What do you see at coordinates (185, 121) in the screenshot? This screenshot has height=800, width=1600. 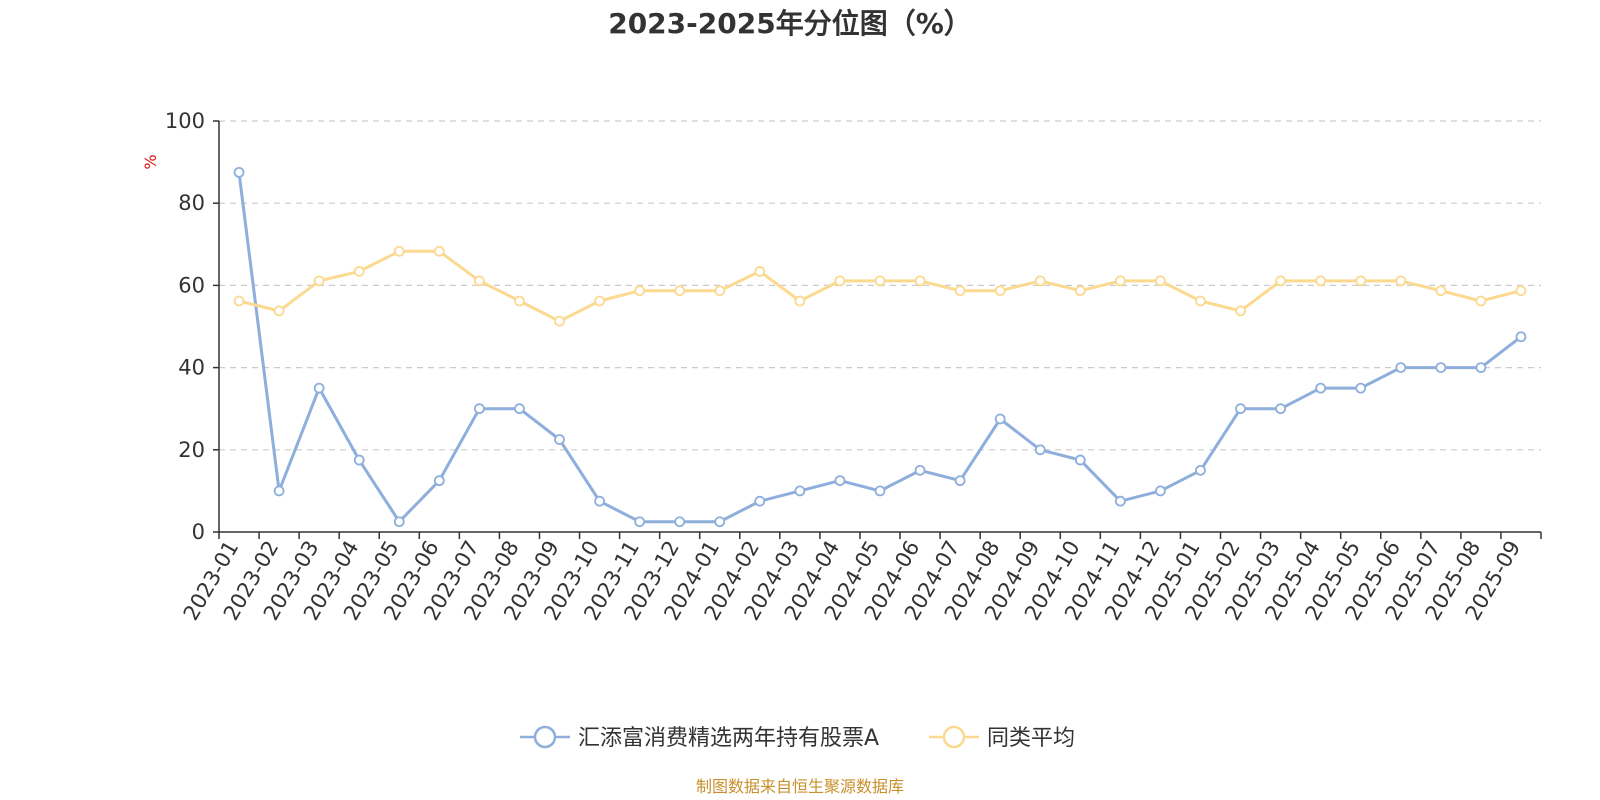 I see `y-tick-label: 100` at bounding box center [185, 121].